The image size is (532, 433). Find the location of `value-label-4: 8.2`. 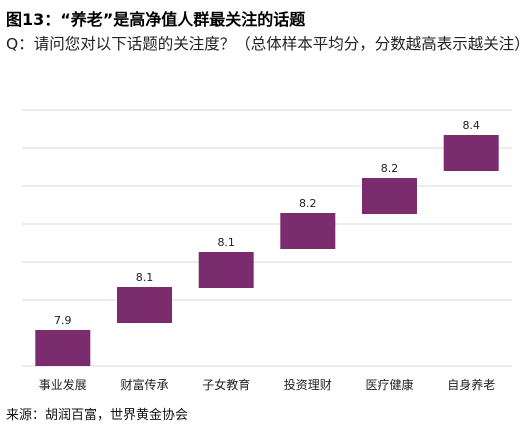

value-label-4: 8.2 is located at coordinates (308, 203).